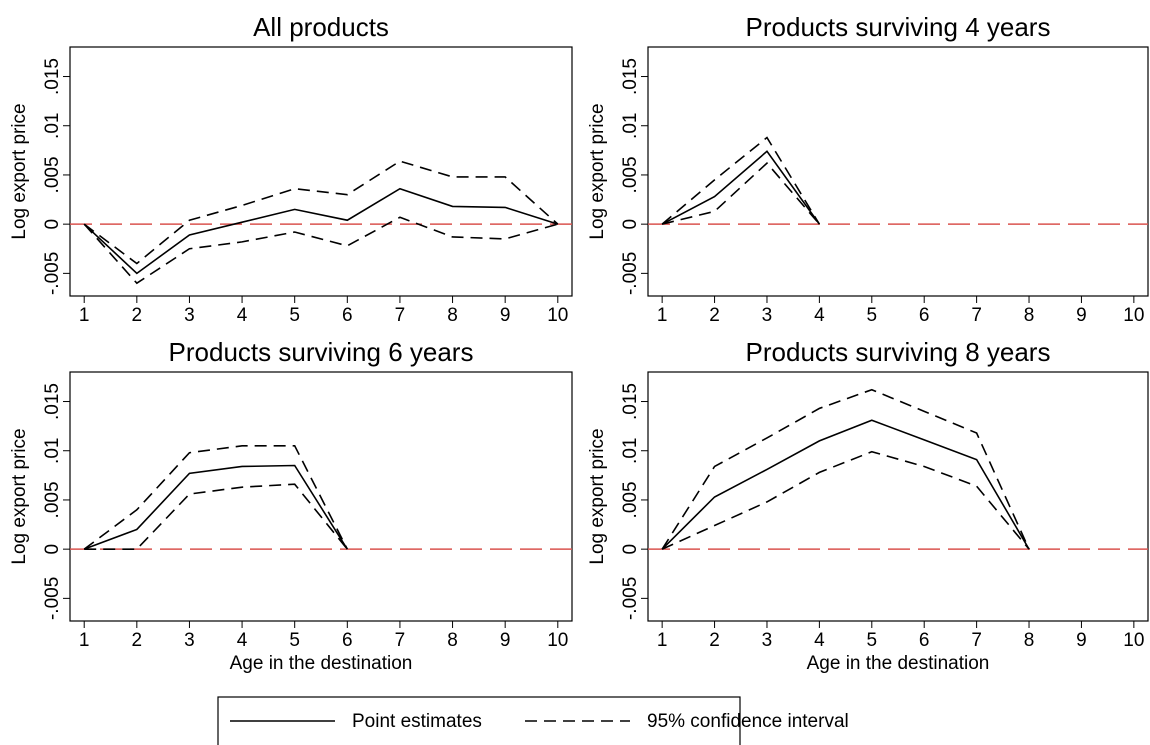 This screenshot has height=745, width=1150. What do you see at coordinates (321, 27) in the screenshot?
I see `panel-title: All products` at bounding box center [321, 27].